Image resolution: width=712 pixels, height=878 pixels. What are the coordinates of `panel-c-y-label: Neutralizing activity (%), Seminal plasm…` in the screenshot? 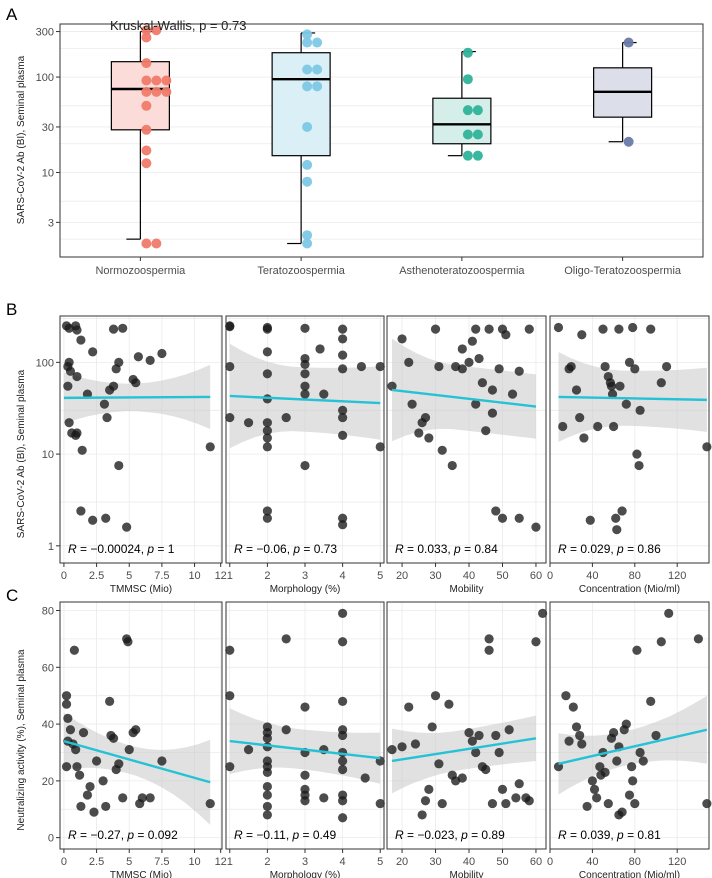 It's located at (21, 740).